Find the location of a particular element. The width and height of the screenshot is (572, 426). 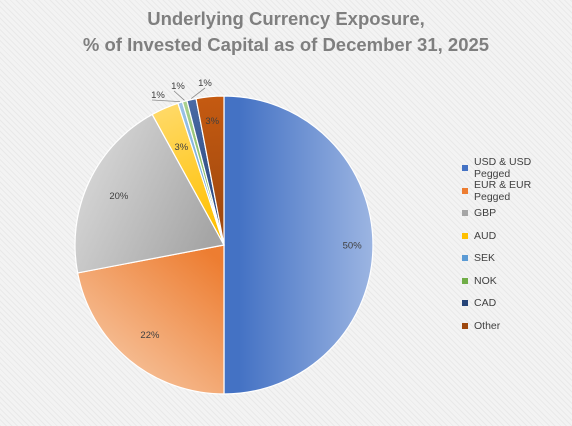

legend-item-gbp: GBP is located at coordinates (516, 213).